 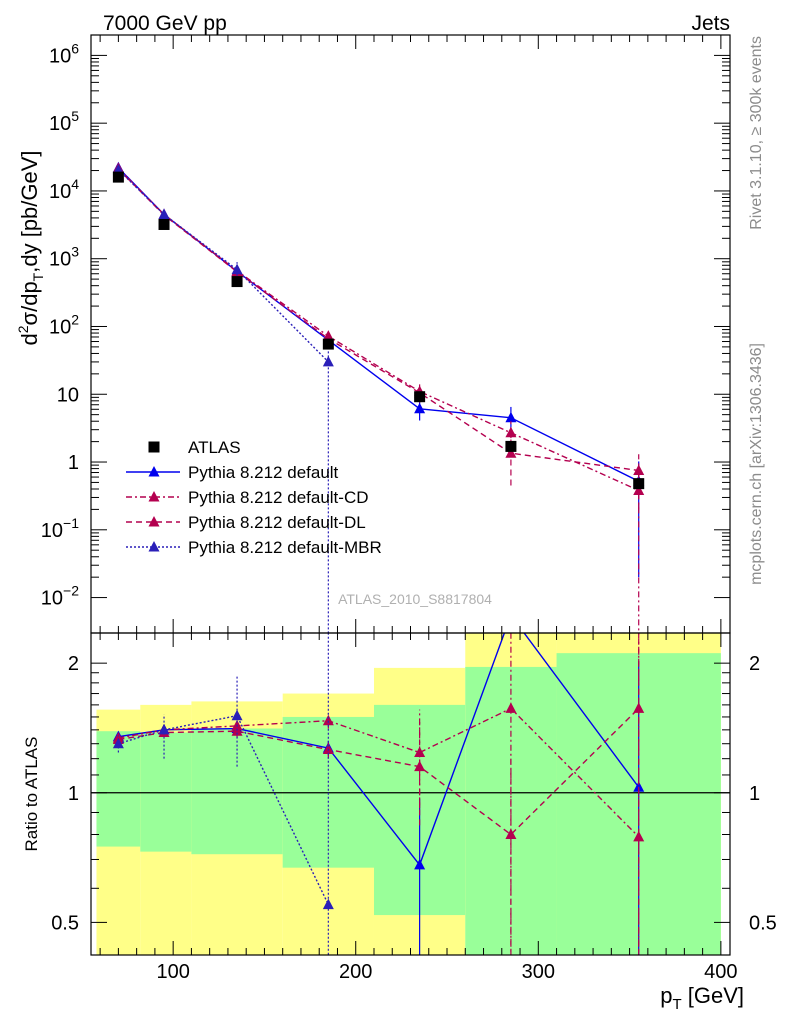 I want to click on legend-marker-mbr, so click(x=154, y=546).